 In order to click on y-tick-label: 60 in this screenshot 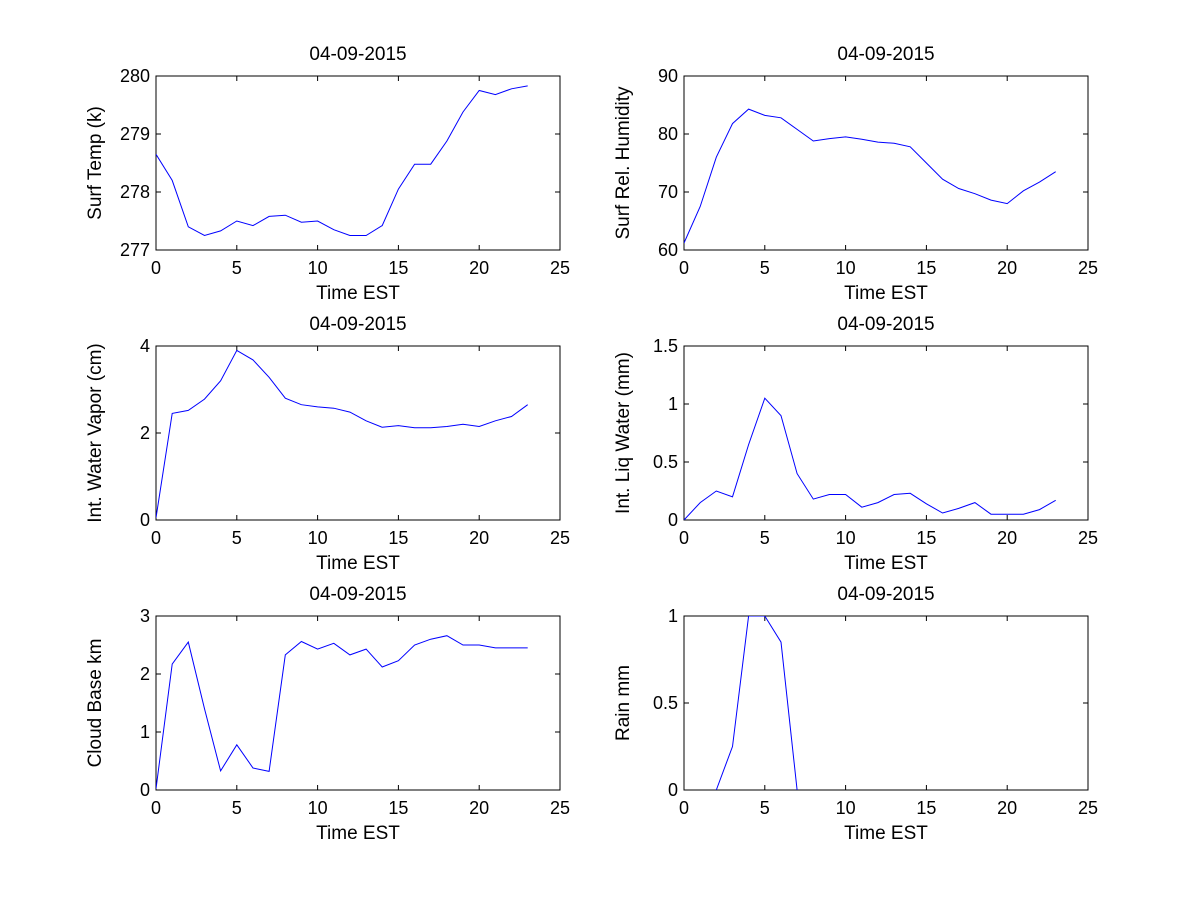, I will do `click(668, 250)`.